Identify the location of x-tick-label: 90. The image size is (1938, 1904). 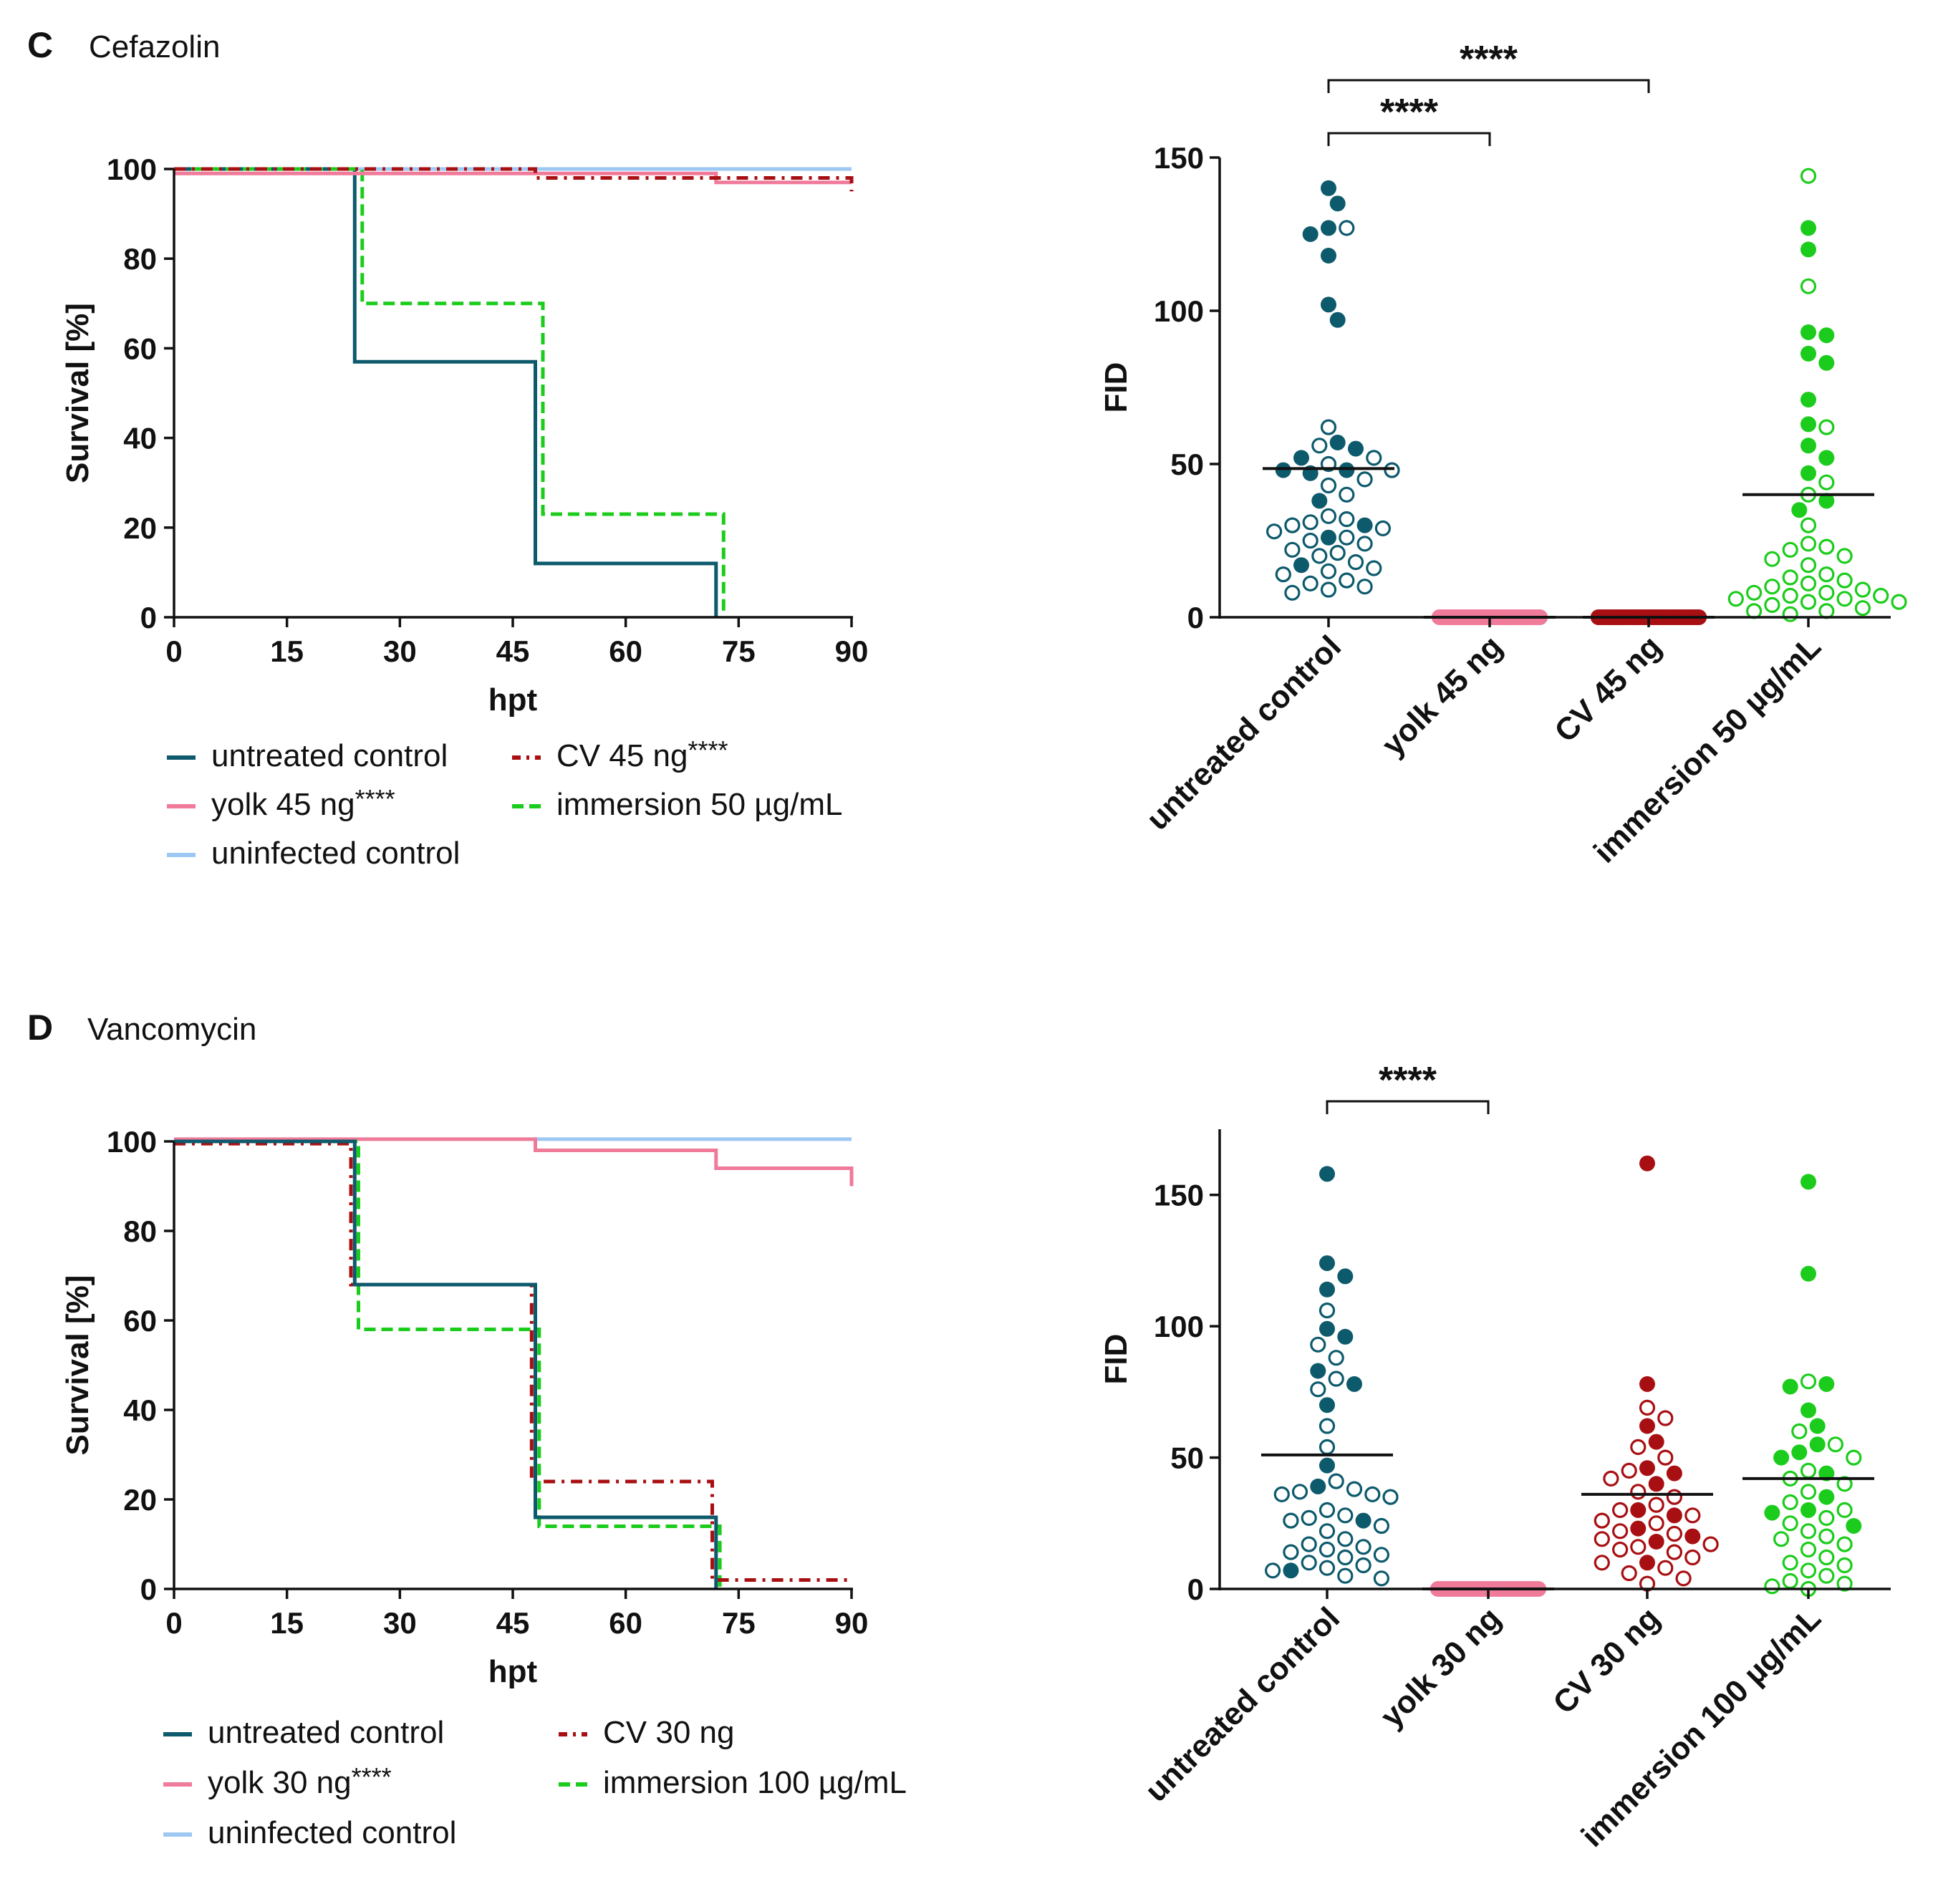
(852, 1623).